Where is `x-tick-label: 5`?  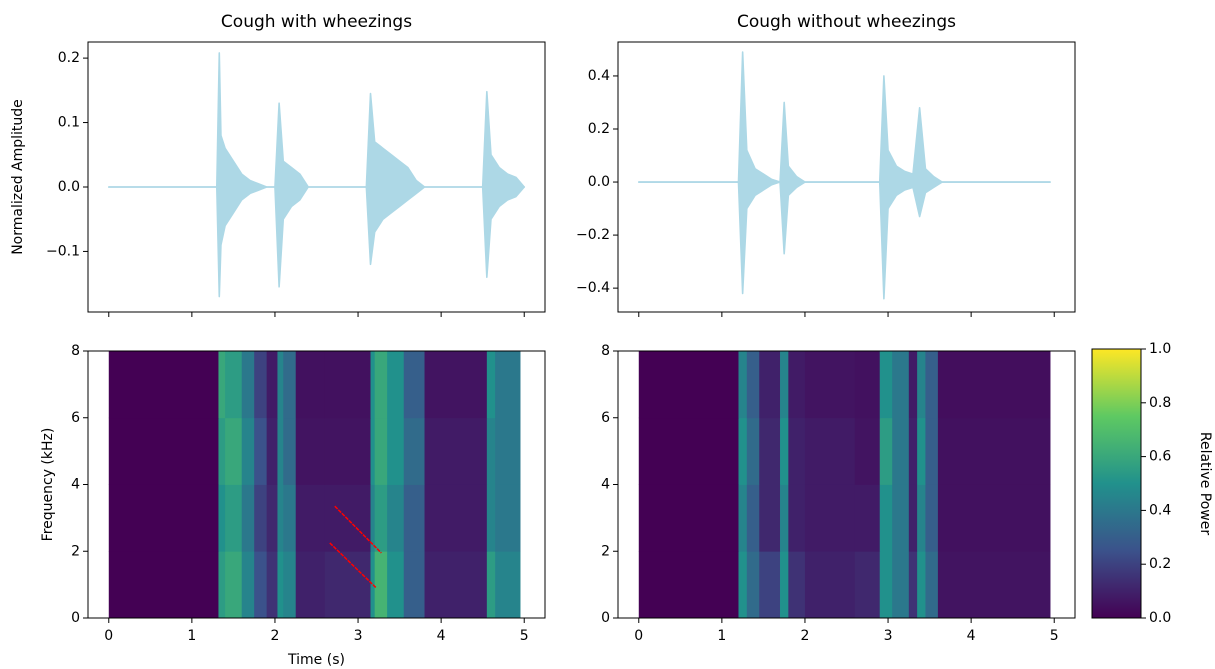 x-tick-label: 5 is located at coordinates (1054, 636).